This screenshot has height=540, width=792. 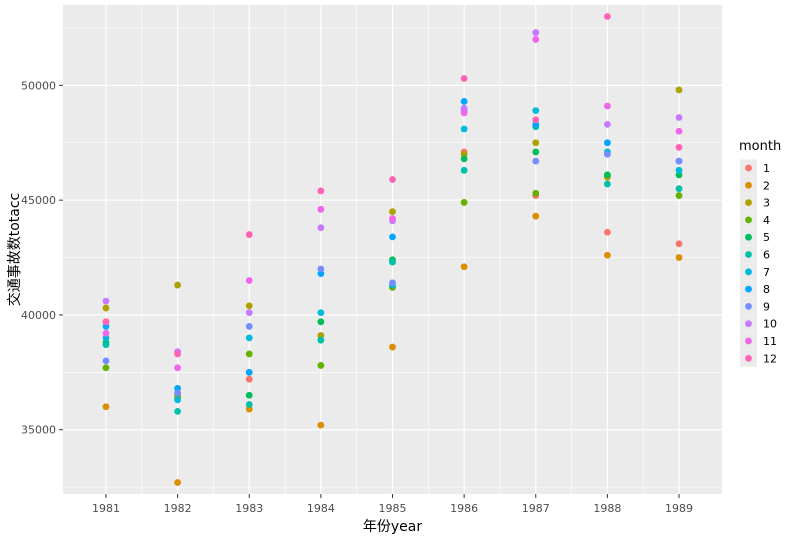 I want to click on legend-label: 11, so click(x=770, y=341).